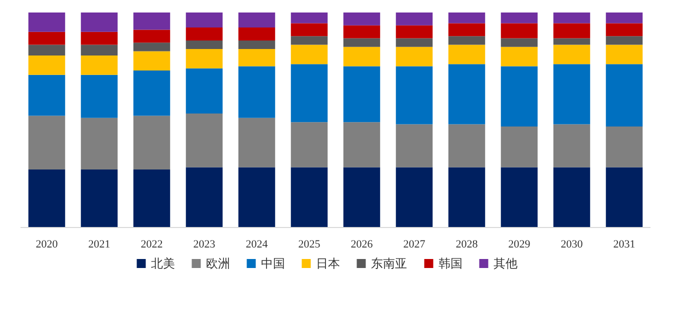 Image resolution: width=680 pixels, height=321 pixels. Describe the element at coordinates (272, 263) in the screenshot. I see `legend-label: 中国` at that location.